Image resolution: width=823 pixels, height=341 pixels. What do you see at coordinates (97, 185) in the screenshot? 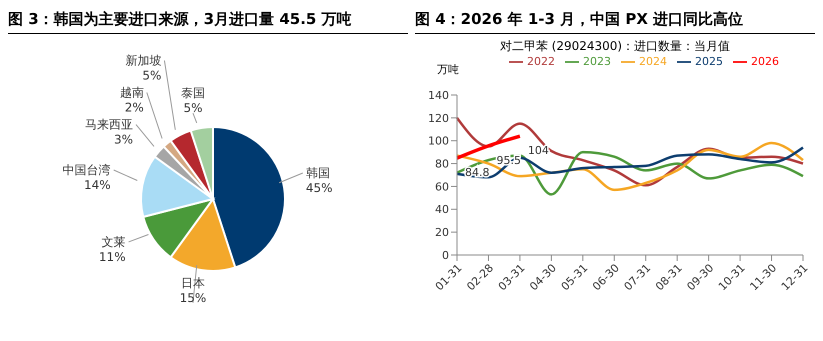
I see `data-label: 14%` at bounding box center [97, 185].